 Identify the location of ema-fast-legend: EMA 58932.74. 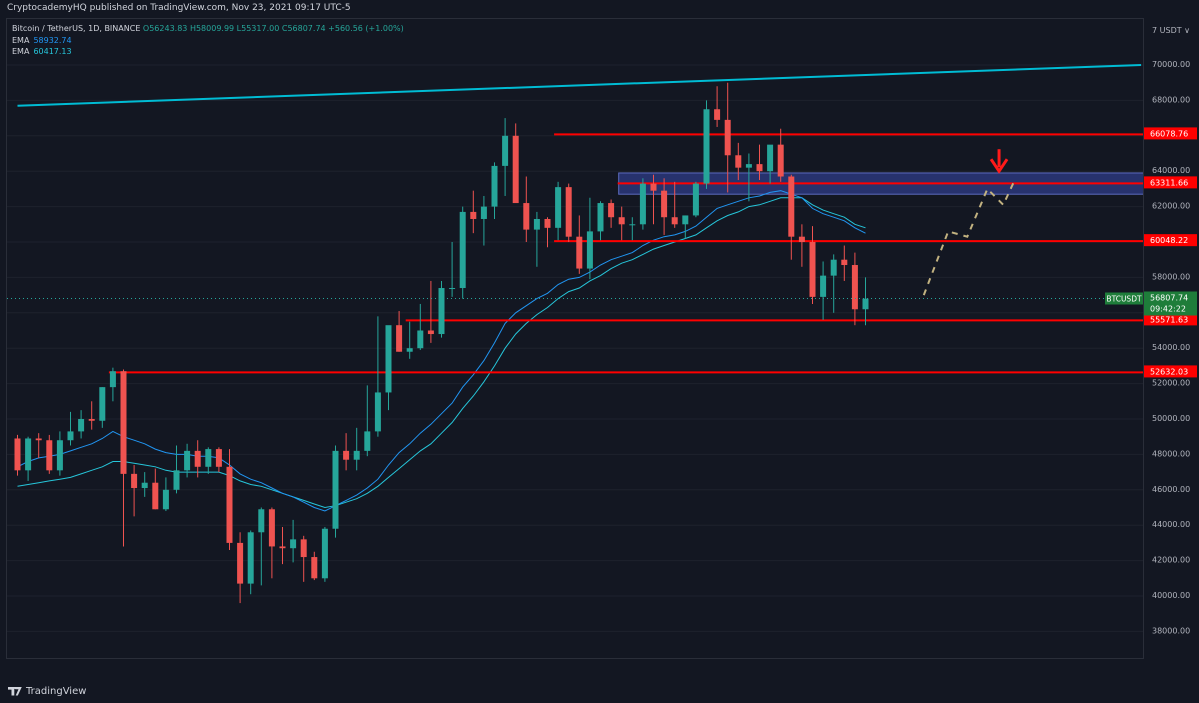
(42, 40).